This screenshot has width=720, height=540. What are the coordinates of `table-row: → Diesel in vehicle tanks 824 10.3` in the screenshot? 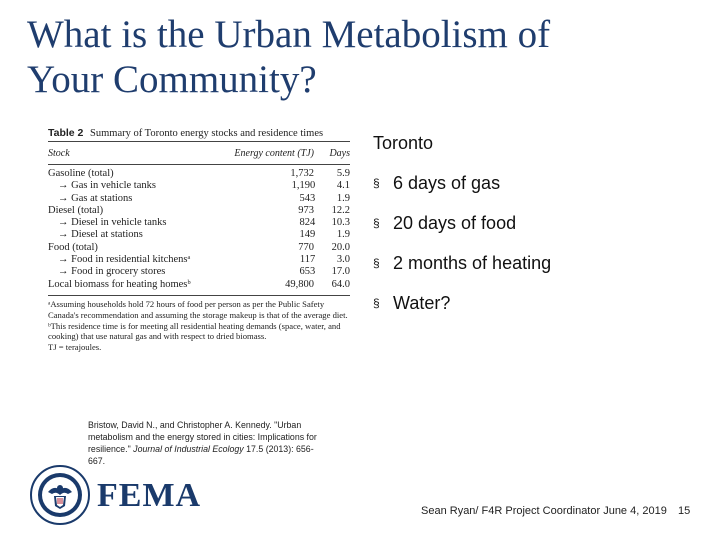 It's located at (199, 223).